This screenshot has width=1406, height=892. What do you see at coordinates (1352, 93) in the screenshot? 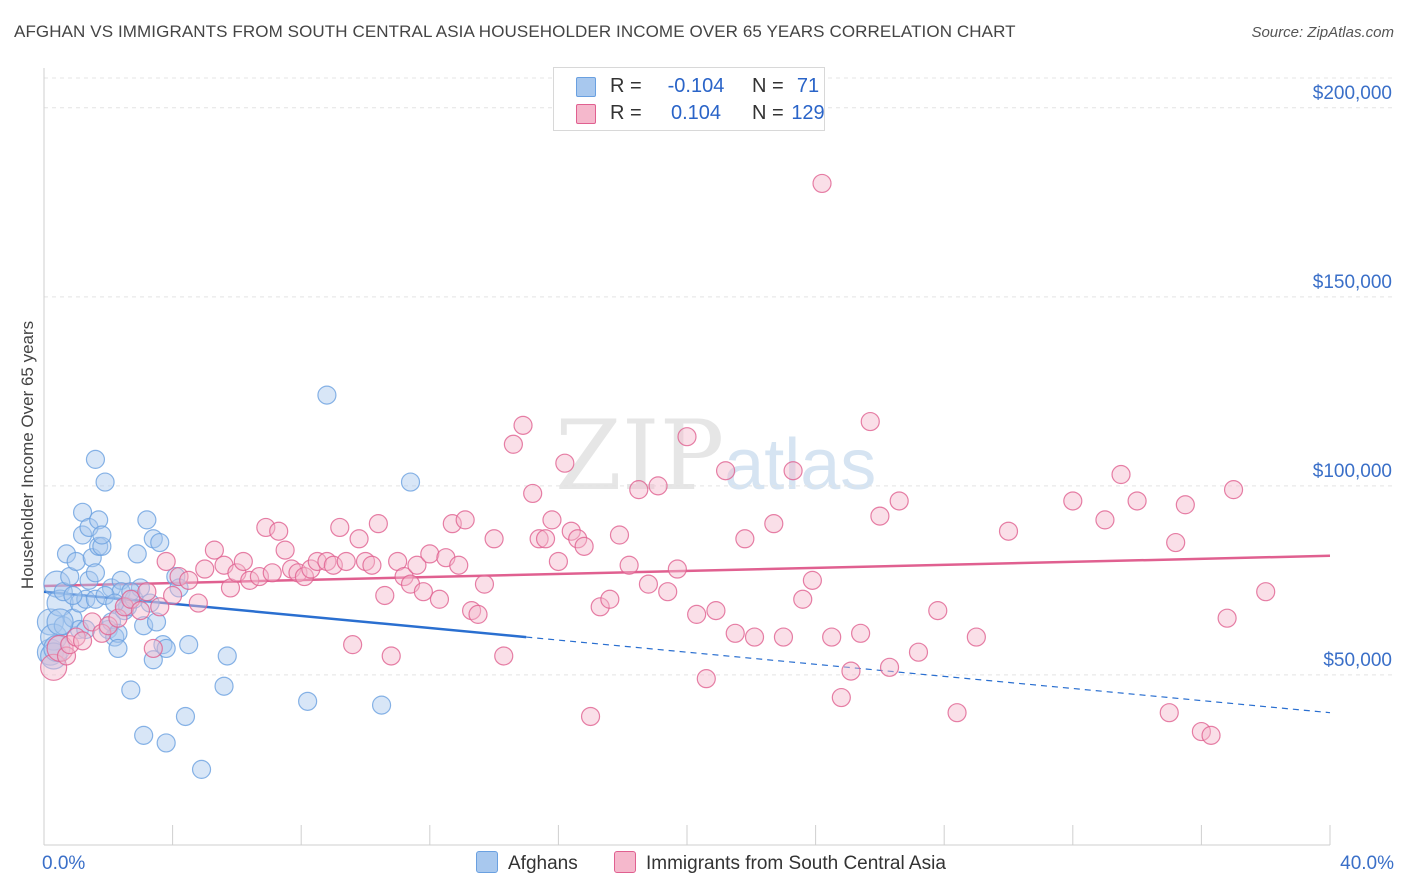
I see `y-tick-label: $200,000` at bounding box center [1352, 93].